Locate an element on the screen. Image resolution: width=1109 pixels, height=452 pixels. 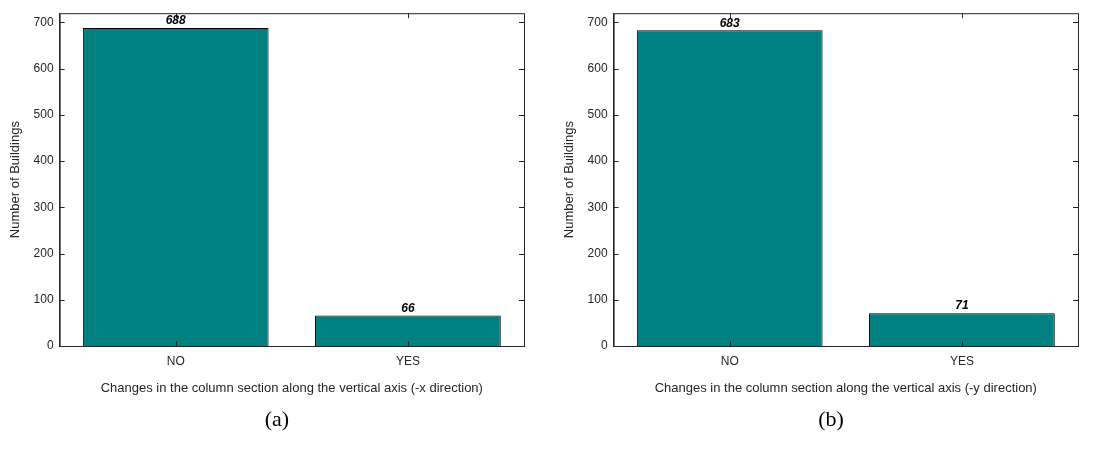
data-label: 683 is located at coordinates (730, 22).